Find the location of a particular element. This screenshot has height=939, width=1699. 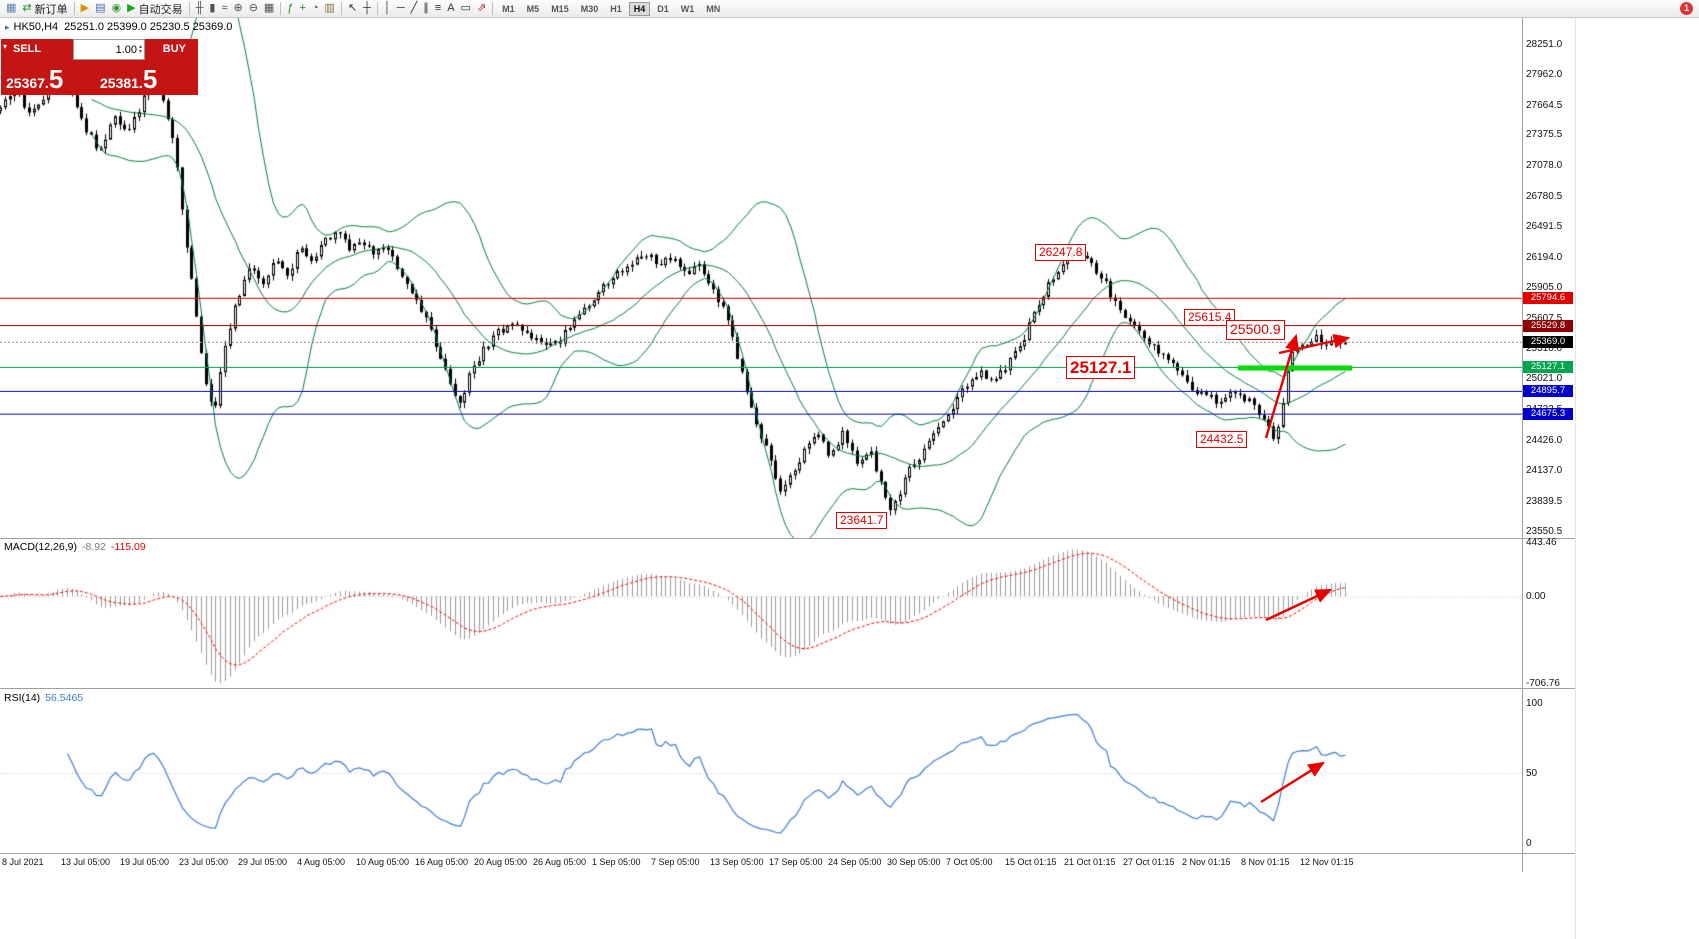

macd-axis-tick: 0.00 is located at coordinates (1536, 597).